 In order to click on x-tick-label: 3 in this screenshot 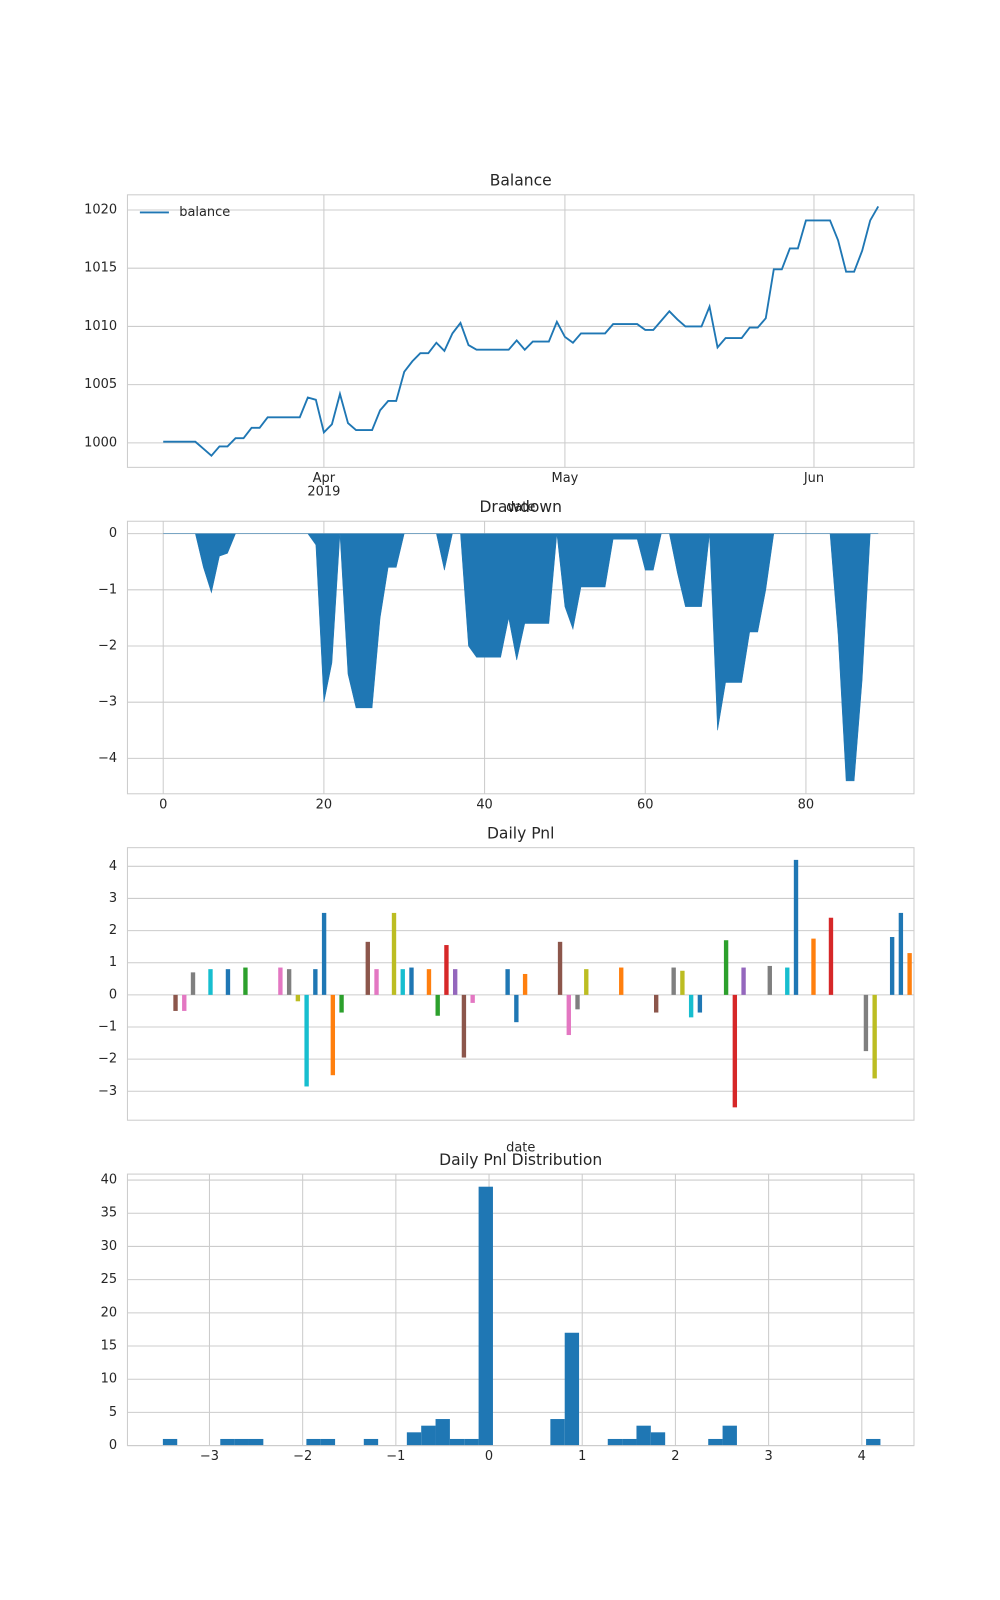, I will do `click(768, 1456)`.